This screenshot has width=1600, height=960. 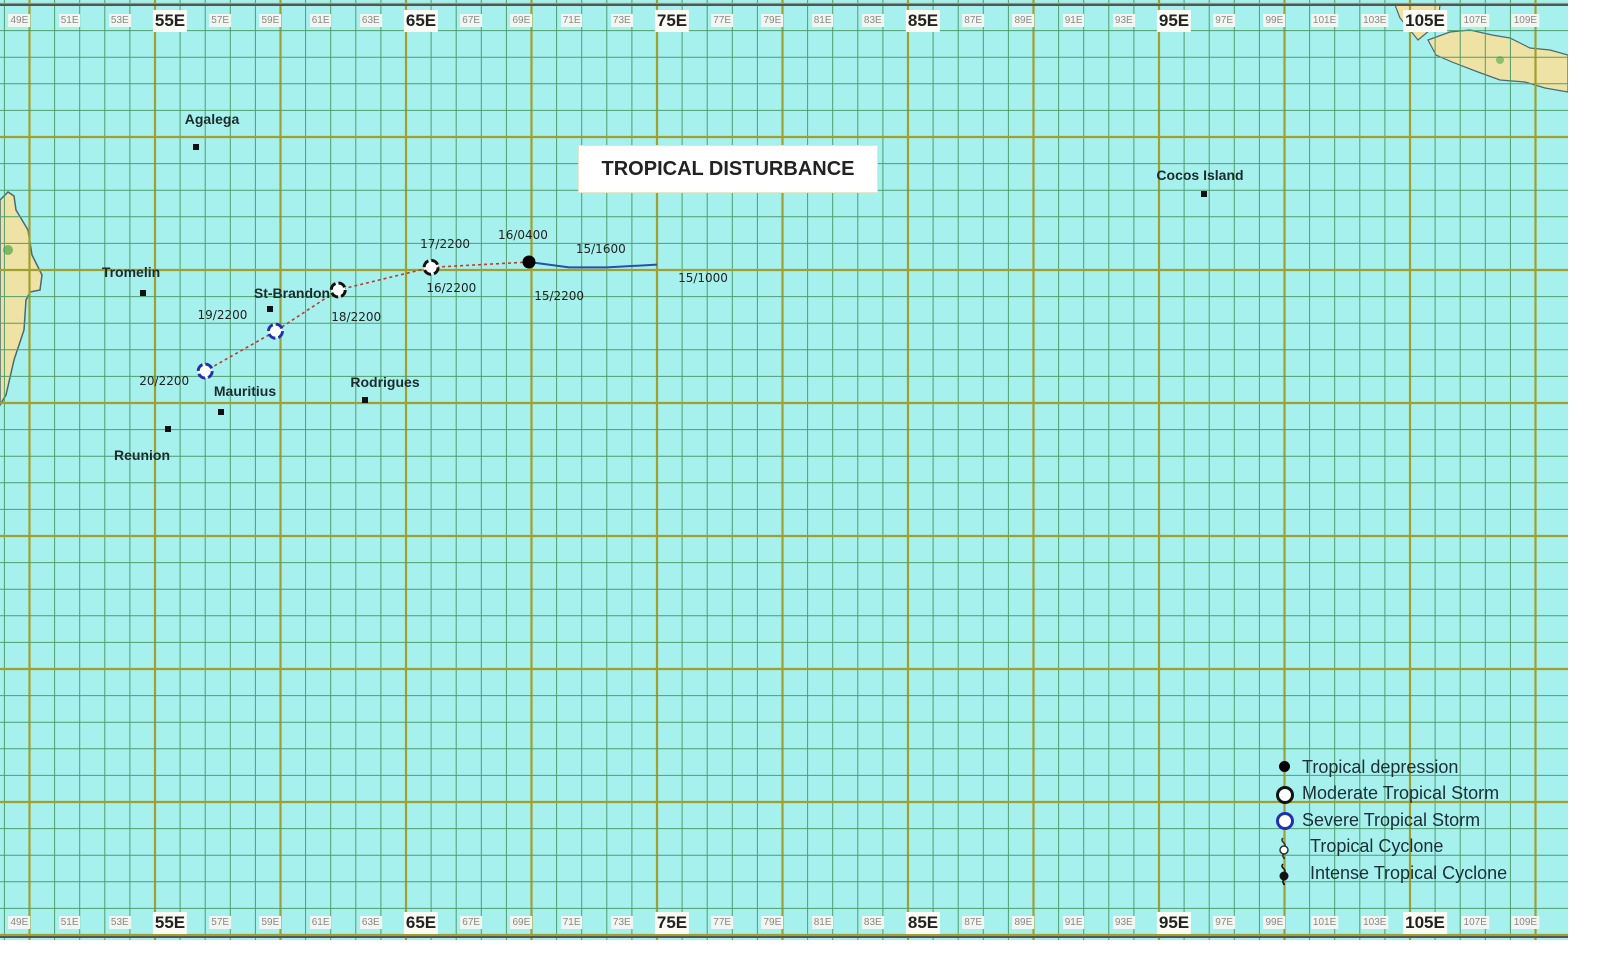 I want to click on track-time-label: 18/2200, so click(x=356, y=316).